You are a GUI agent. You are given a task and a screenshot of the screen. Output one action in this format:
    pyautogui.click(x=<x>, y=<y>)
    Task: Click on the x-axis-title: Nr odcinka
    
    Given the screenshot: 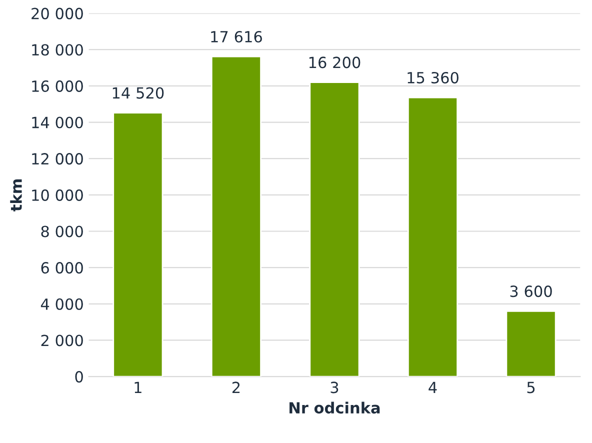 What is the action you would take?
    pyautogui.click(x=335, y=408)
    